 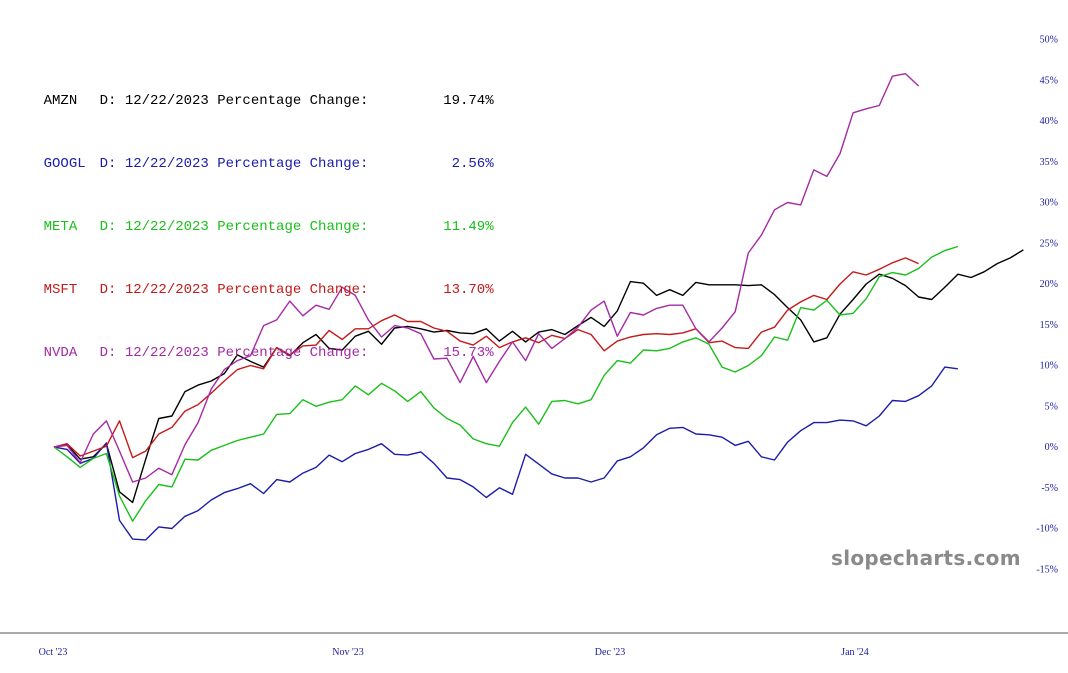 I want to click on legend-symbol: MSFT, so click(x=60, y=290).